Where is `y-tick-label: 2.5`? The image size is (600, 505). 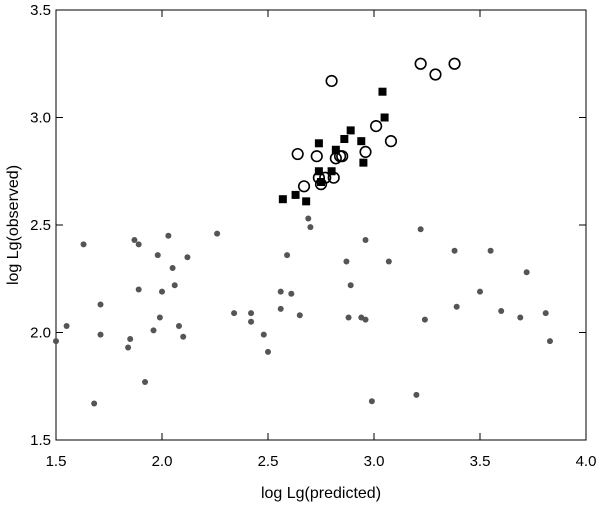
y-tick-label: 2.5 is located at coordinates (40, 225).